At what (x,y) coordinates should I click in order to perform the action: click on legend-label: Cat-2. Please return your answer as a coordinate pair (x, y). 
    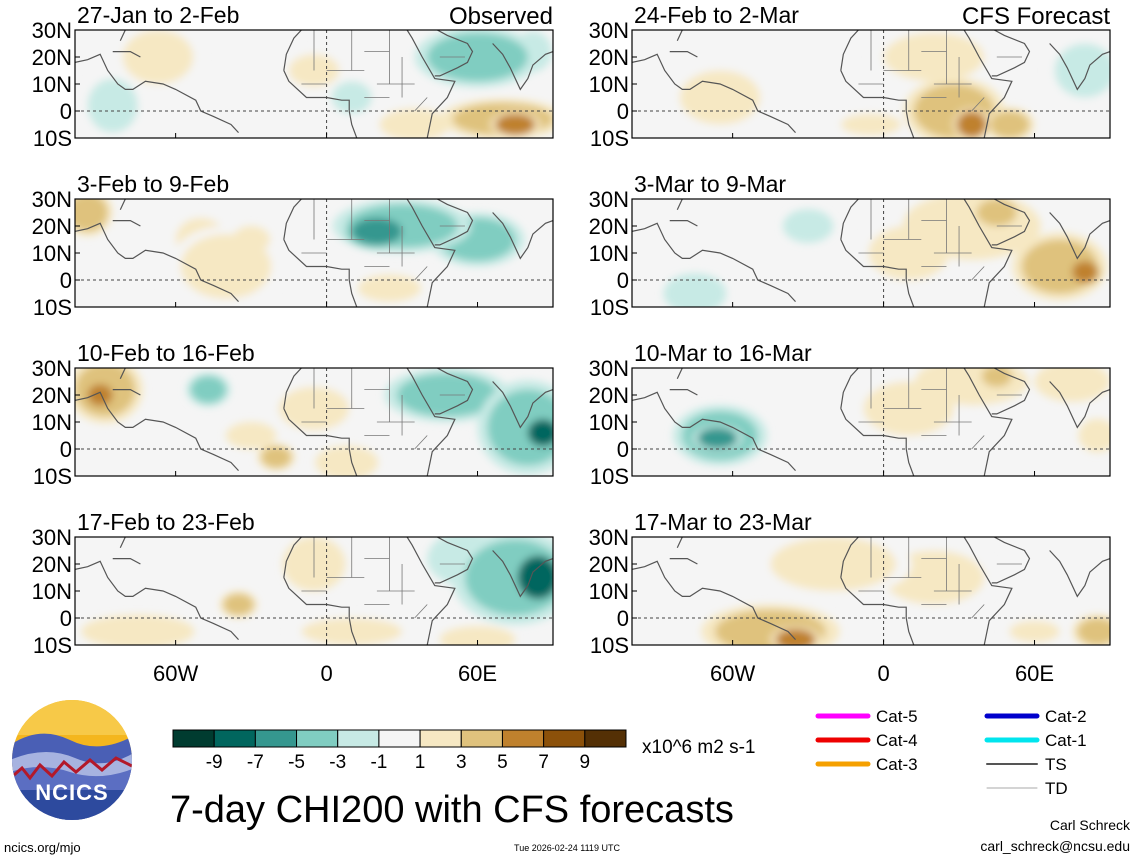
    Looking at the image, I should click on (1066, 716).